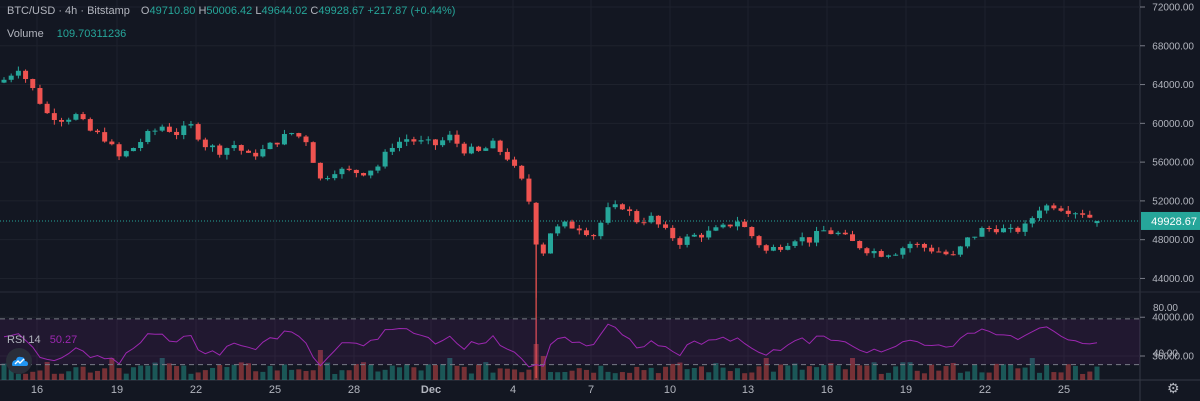 The height and width of the screenshot is (401, 1200). What do you see at coordinates (1173, 388) in the screenshot?
I see `gear-icon: ⚙` at bounding box center [1173, 388].